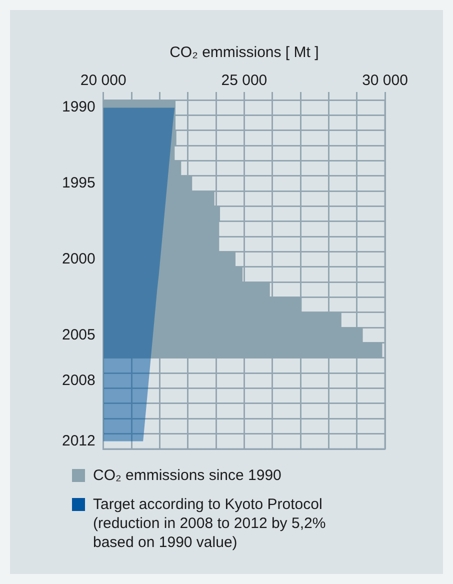 The width and height of the screenshot is (453, 584). I want to click on x-tick-label: 30 000, so click(385, 81).